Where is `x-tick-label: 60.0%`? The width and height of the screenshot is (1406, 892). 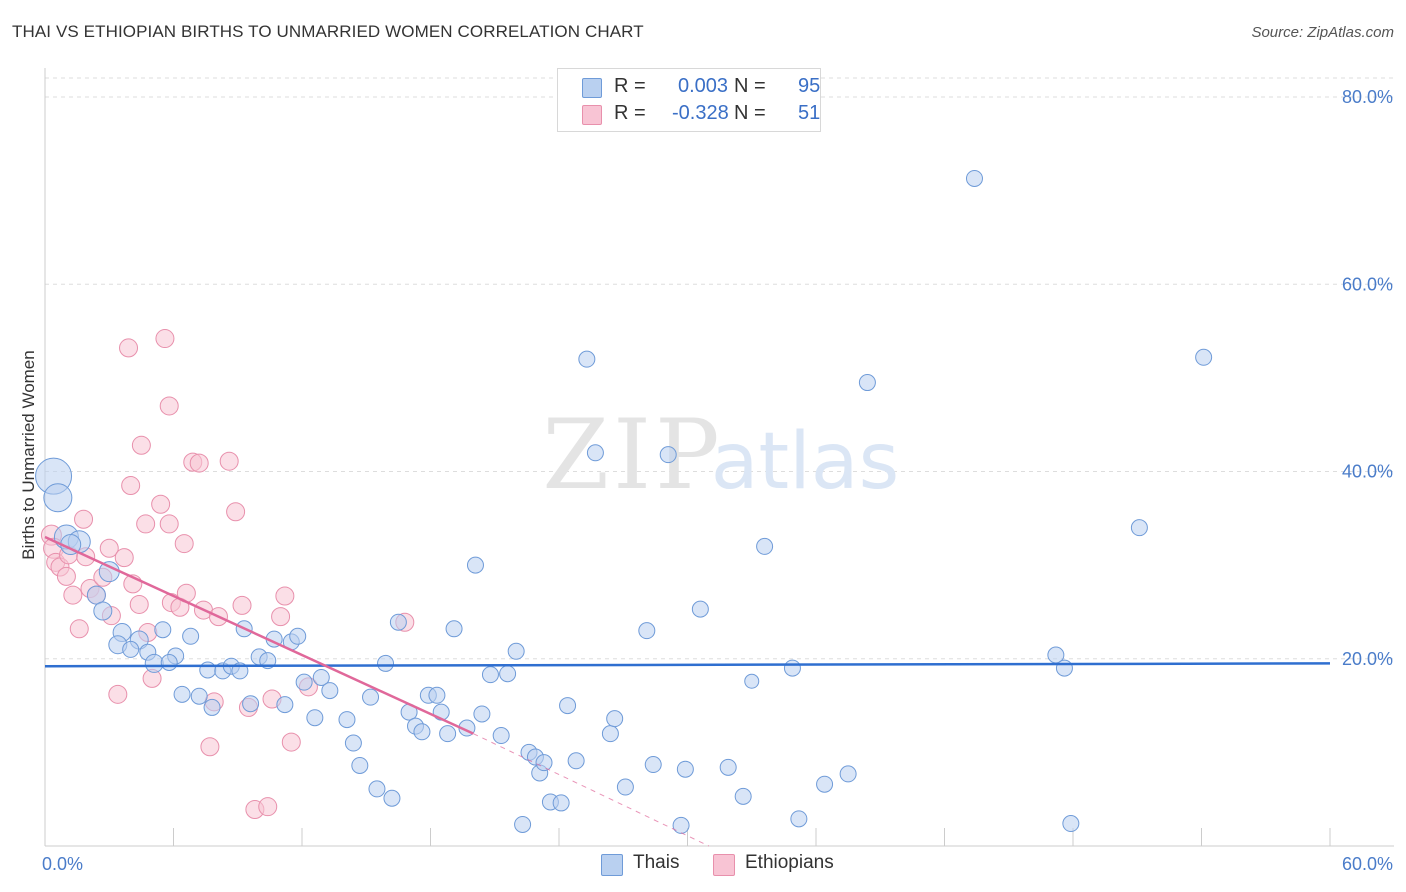
x-tick-label: 60.0% is located at coordinates (1367, 864).